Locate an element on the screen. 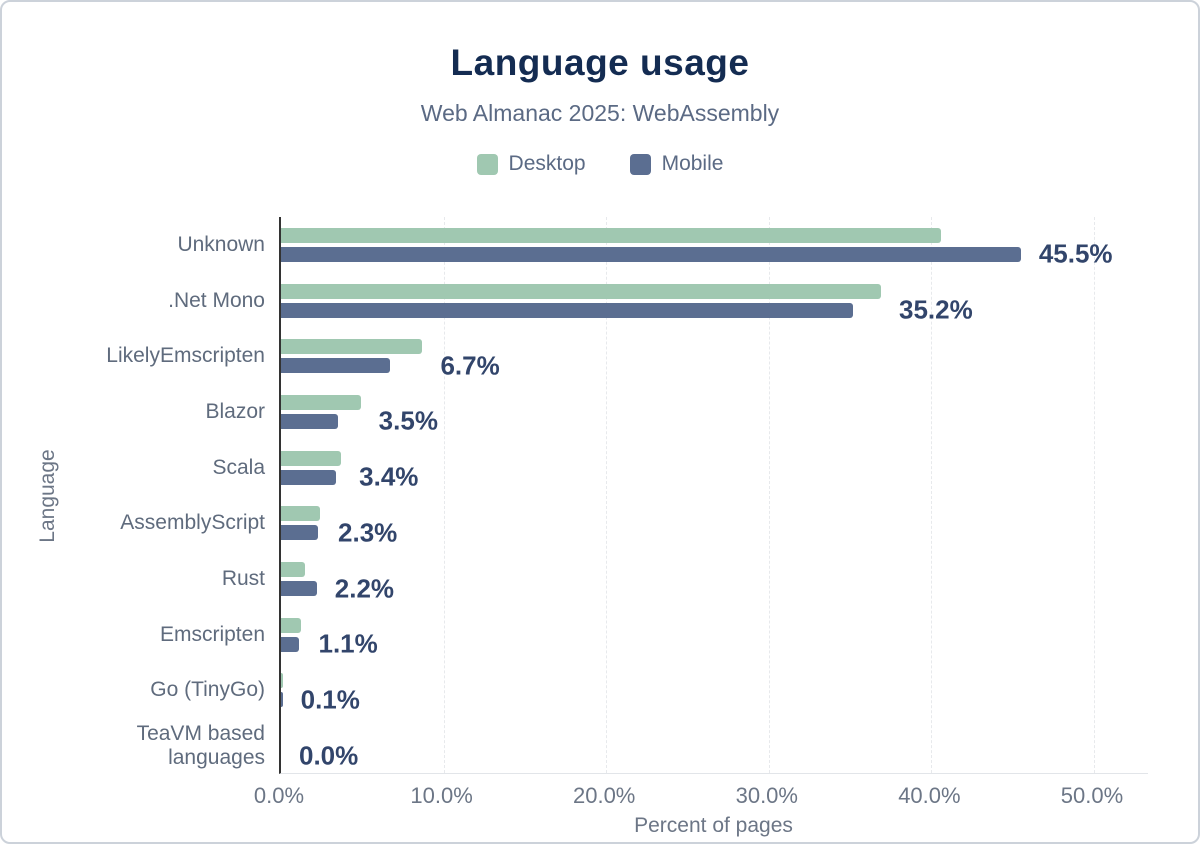 Image resolution: width=1200 pixels, height=844 pixels. category-label: Blazor is located at coordinates (235, 411).